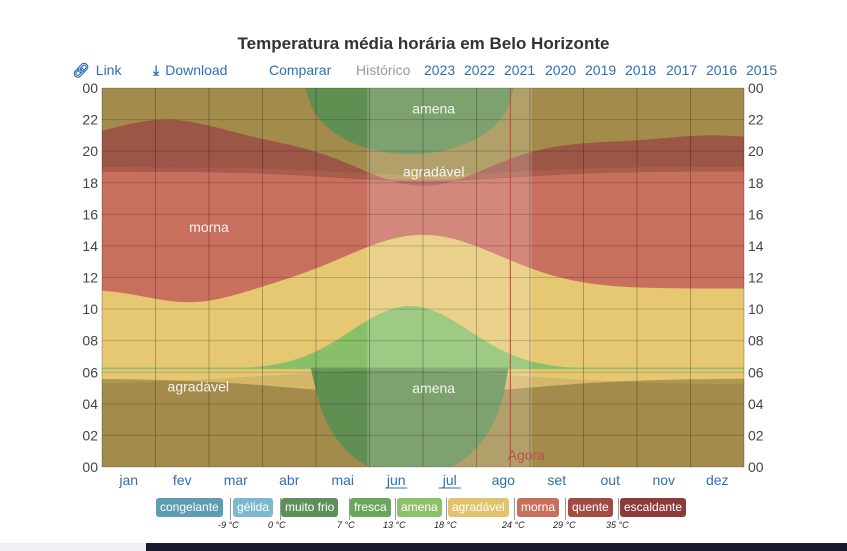  I want to click on link-icon: 🔗︎, so click(81, 70).